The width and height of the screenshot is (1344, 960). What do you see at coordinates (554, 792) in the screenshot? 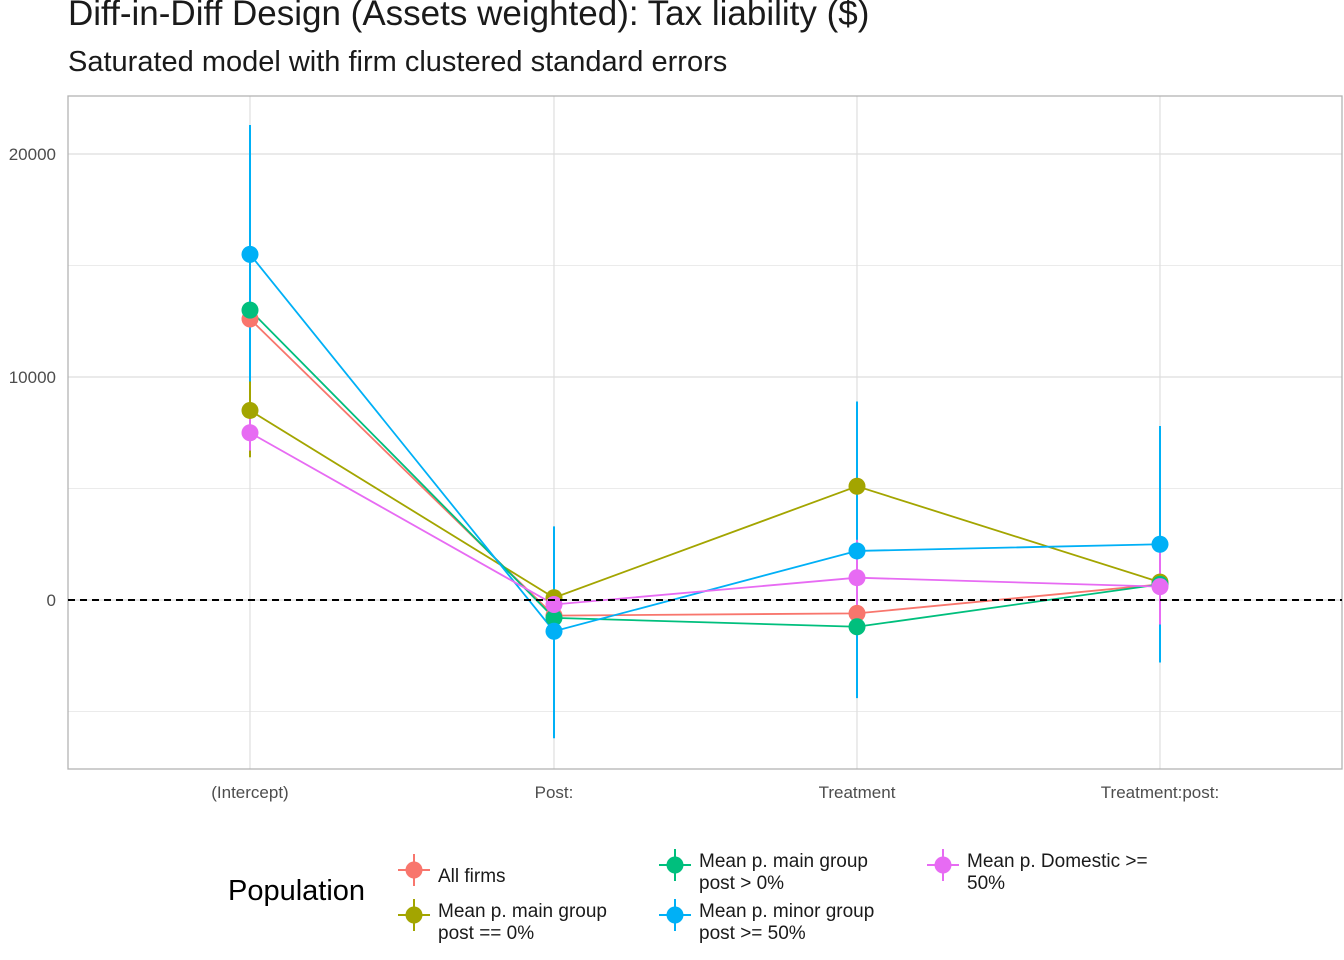
I see `x-tick-label: Post:` at bounding box center [554, 792].